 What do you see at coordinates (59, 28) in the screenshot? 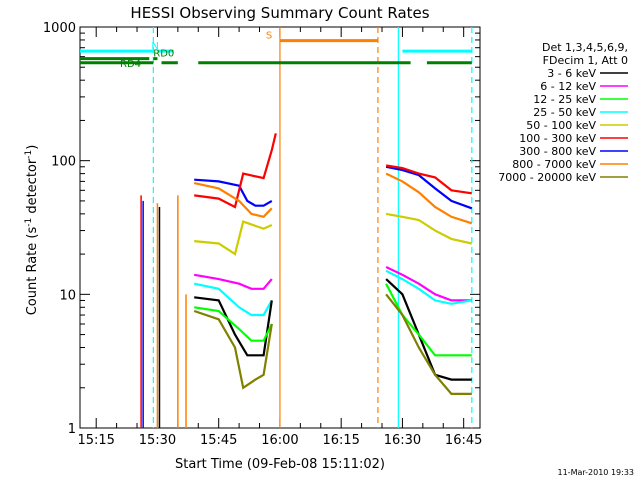
I see `y-tick-label: 1000` at bounding box center [59, 28].